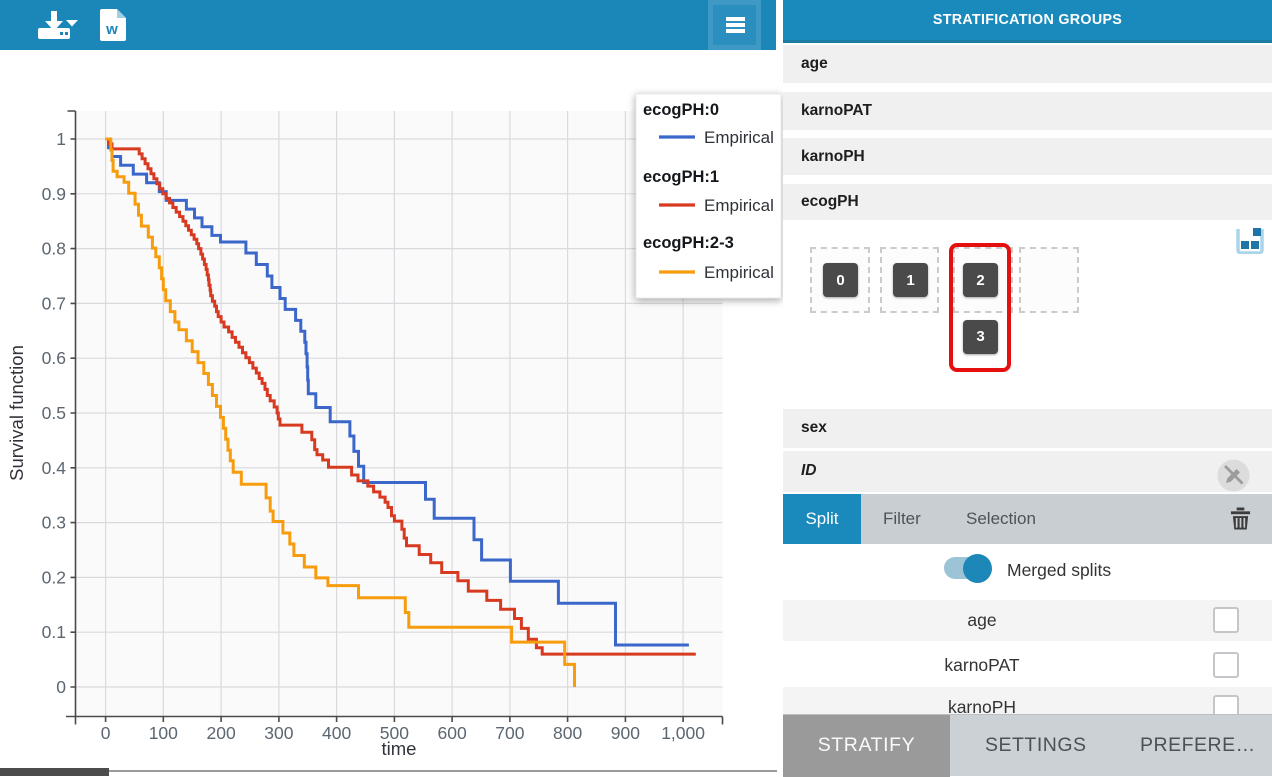 The height and width of the screenshot is (777, 1272). What do you see at coordinates (54, 577) in the screenshot?
I see `svg-text: 0.2` at bounding box center [54, 577].